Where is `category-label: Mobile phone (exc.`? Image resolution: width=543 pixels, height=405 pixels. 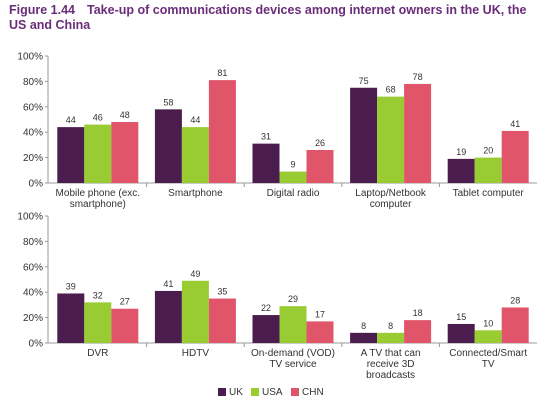 category-label: Mobile phone (exc. is located at coordinates (98, 193).